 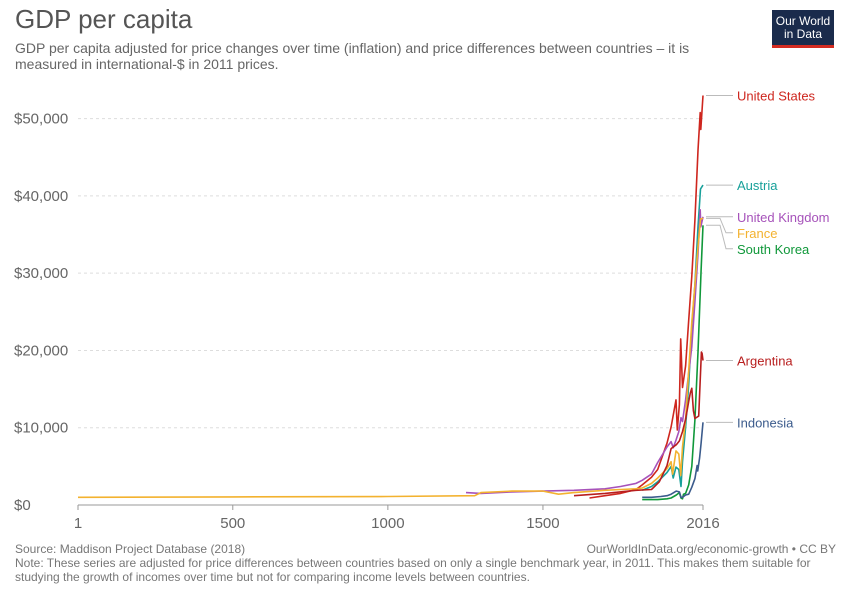 I want to click on x-tick-label: 2016, so click(x=702, y=523).